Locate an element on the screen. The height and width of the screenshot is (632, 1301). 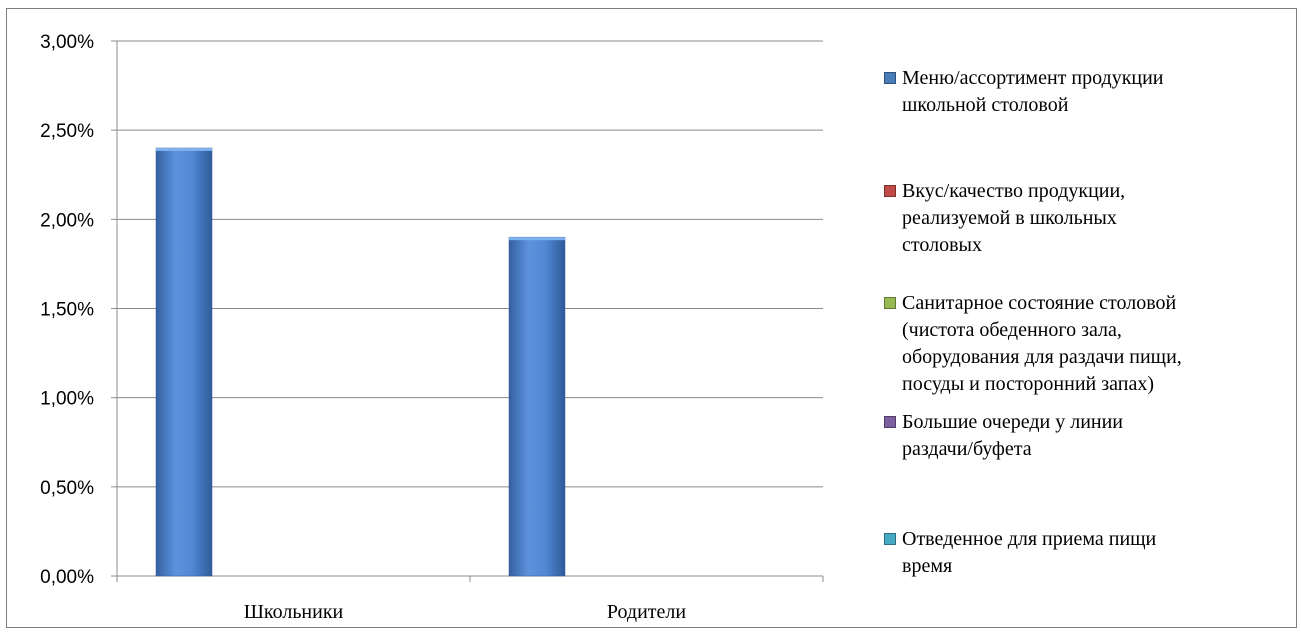
y-tick-label: 0,50% is located at coordinates (67, 488).